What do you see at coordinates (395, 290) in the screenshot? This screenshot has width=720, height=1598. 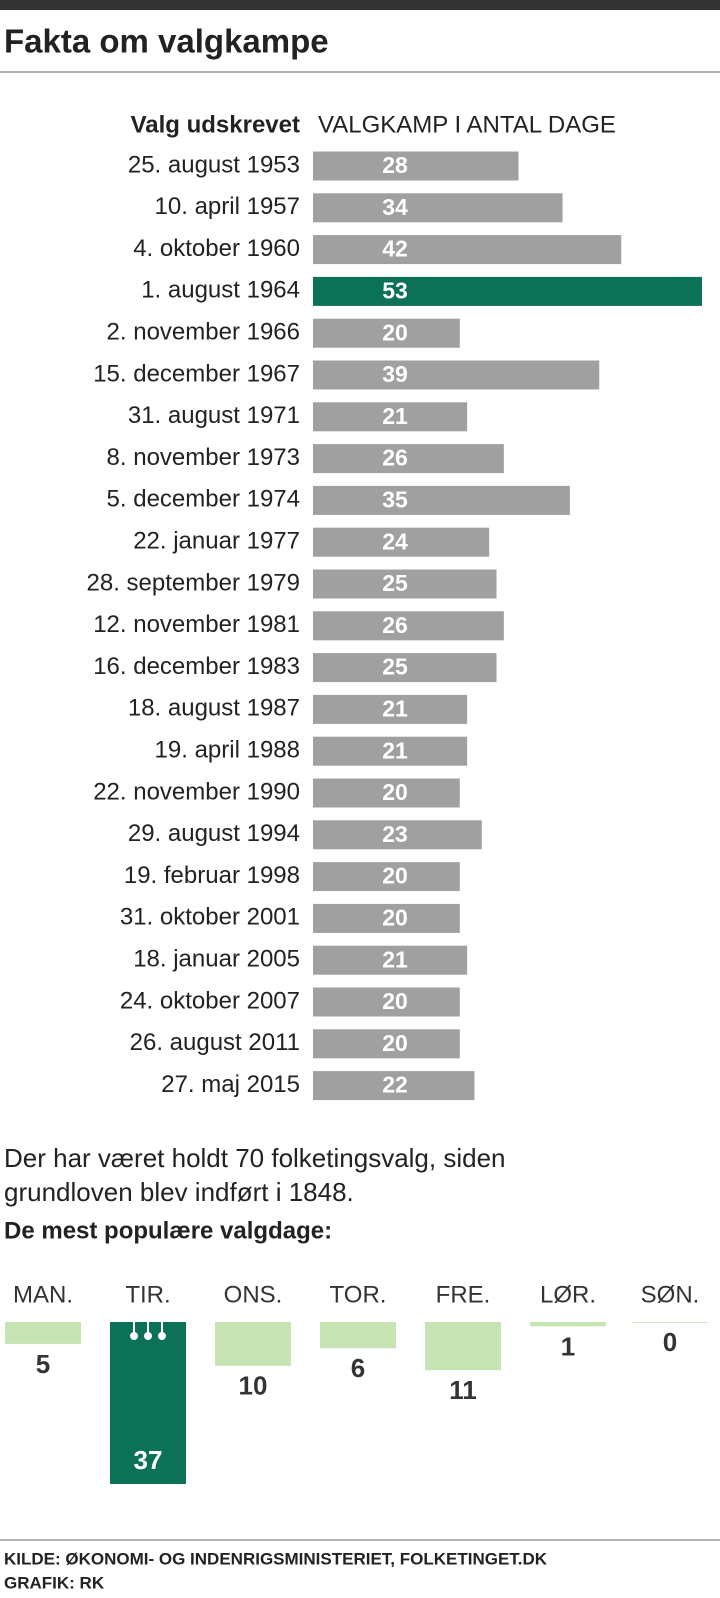 I see `value-label: 53` at bounding box center [395, 290].